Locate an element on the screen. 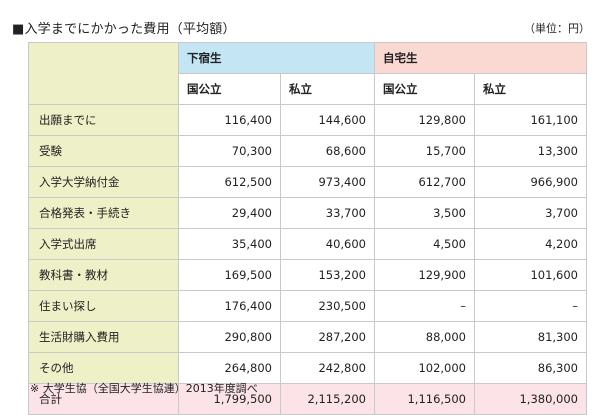  table-row: 受験 70,300 68,600 15,700 13,300 is located at coordinates (307, 151).